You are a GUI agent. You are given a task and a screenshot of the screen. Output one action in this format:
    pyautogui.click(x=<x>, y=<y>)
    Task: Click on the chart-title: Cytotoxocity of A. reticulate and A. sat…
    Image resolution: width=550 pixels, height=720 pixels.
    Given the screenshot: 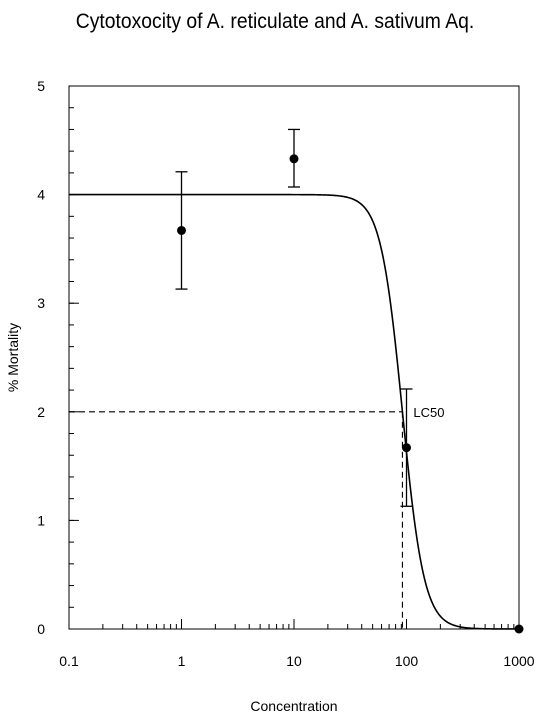 What is the action you would take?
    pyautogui.click(x=275, y=21)
    